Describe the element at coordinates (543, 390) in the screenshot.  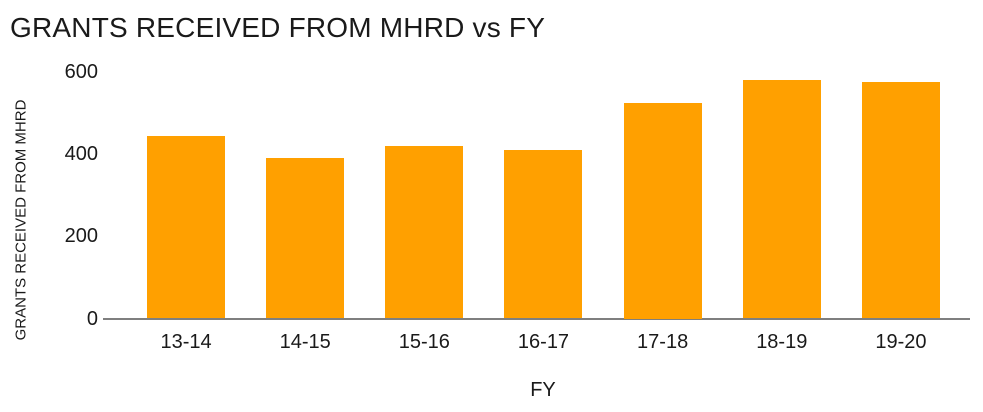
I see `x-axis-title: FY` at that location.